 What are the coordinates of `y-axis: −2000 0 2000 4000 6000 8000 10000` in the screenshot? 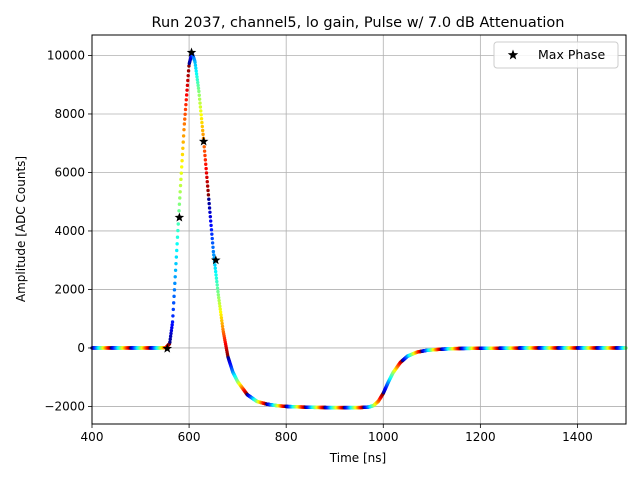 It's located at (68, 230).